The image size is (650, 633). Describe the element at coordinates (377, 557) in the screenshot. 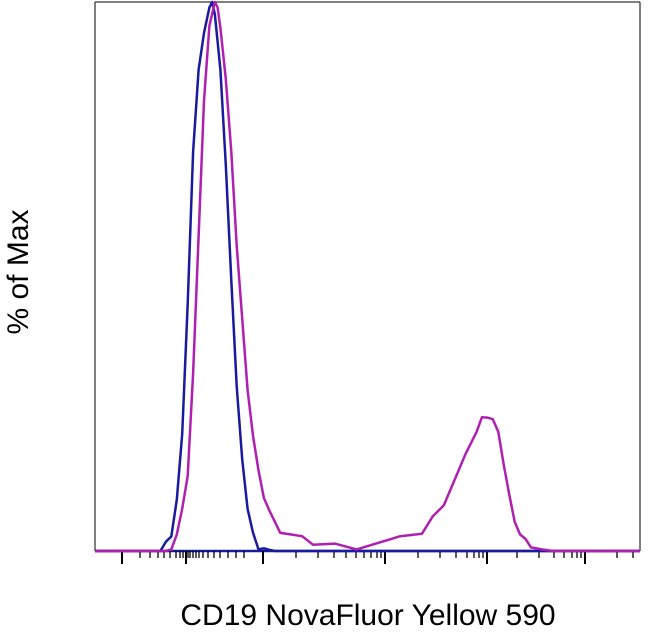

I see `x-axis-ticks` at that location.